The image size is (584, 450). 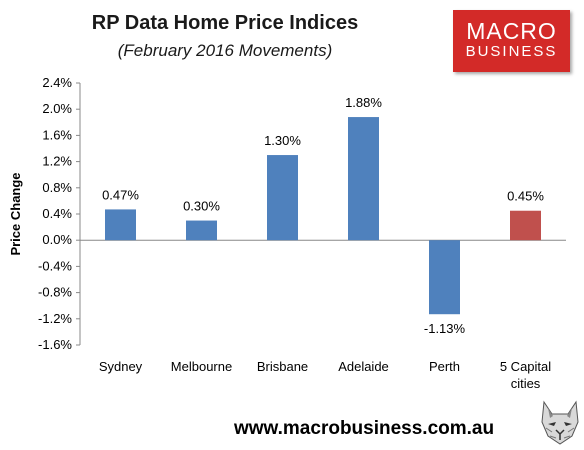 I want to click on wolf-head-icon, so click(x=560, y=422).